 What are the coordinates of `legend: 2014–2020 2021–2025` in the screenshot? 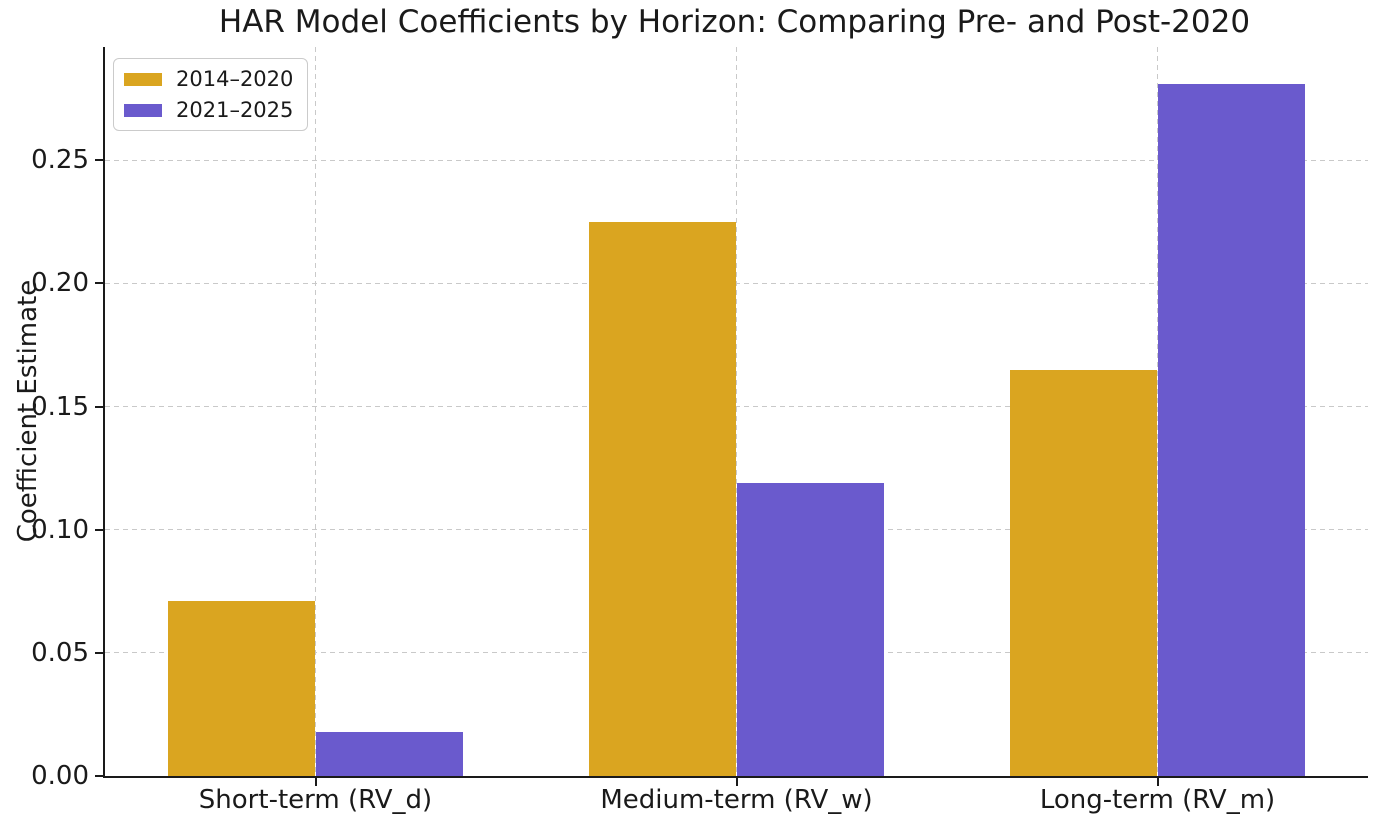 It's located at (211, 94).